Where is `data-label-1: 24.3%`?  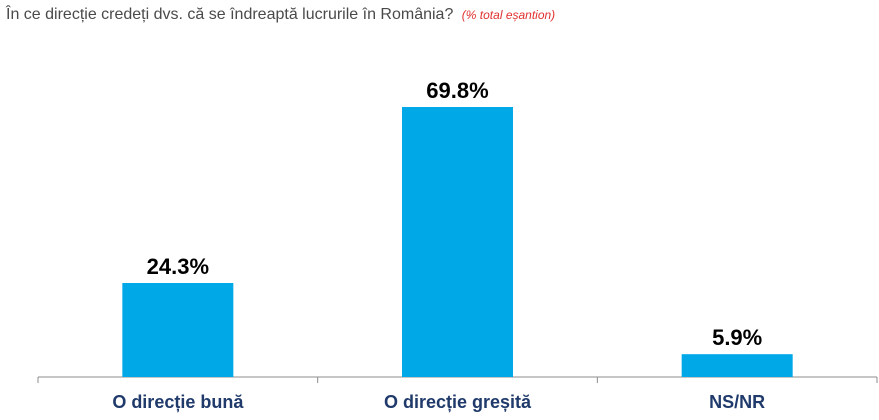
data-label-1: 24.3% is located at coordinates (178, 266).